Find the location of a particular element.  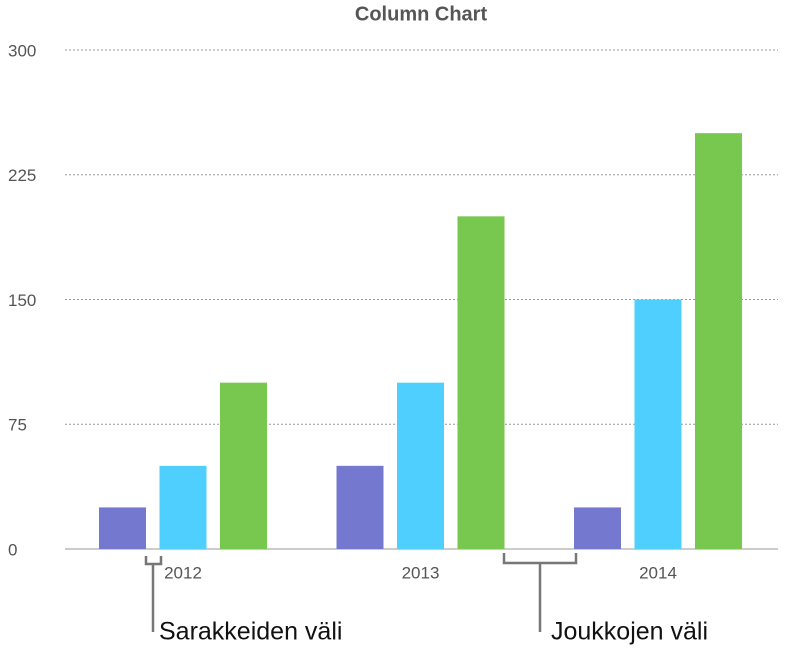

y-tick-label: 300 is located at coordinates (22, 50).